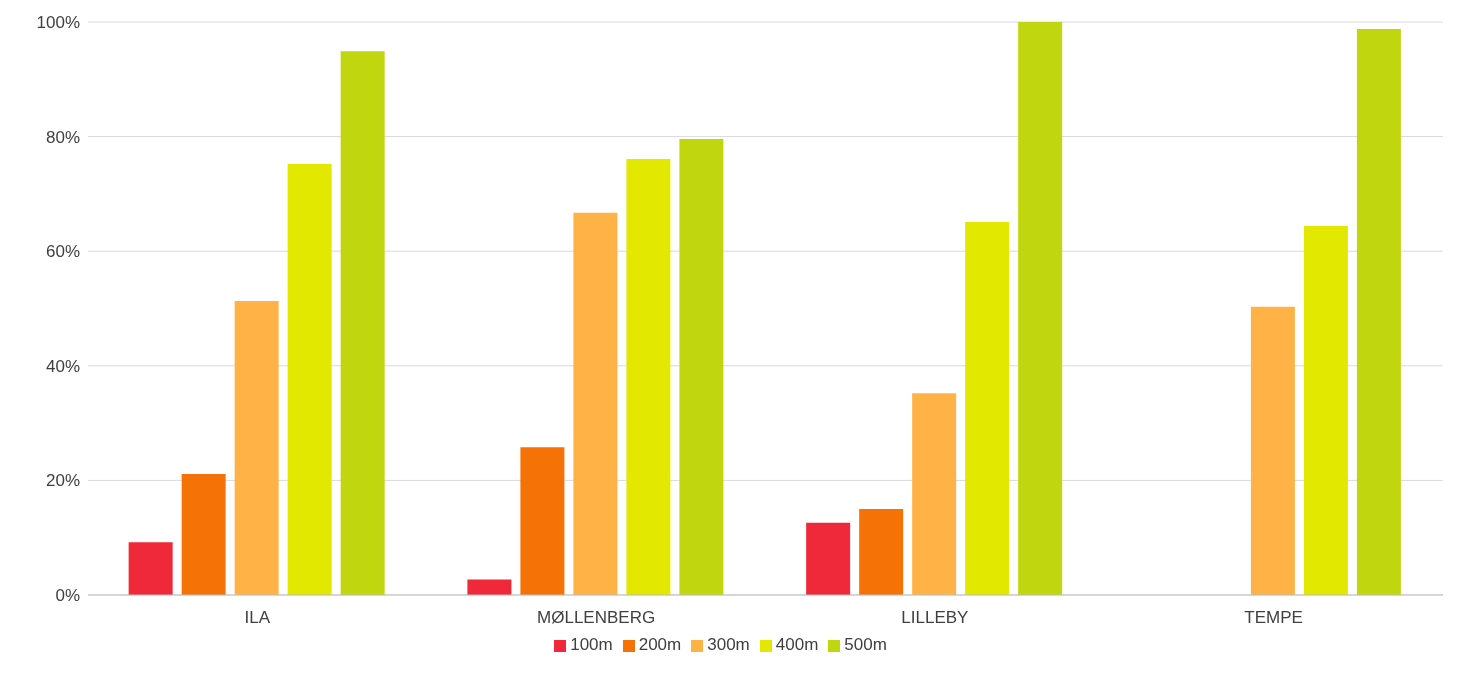 This screenshot has height=673, width=1461. I want to click on y-tick-label: 60%, so click(62, 252).